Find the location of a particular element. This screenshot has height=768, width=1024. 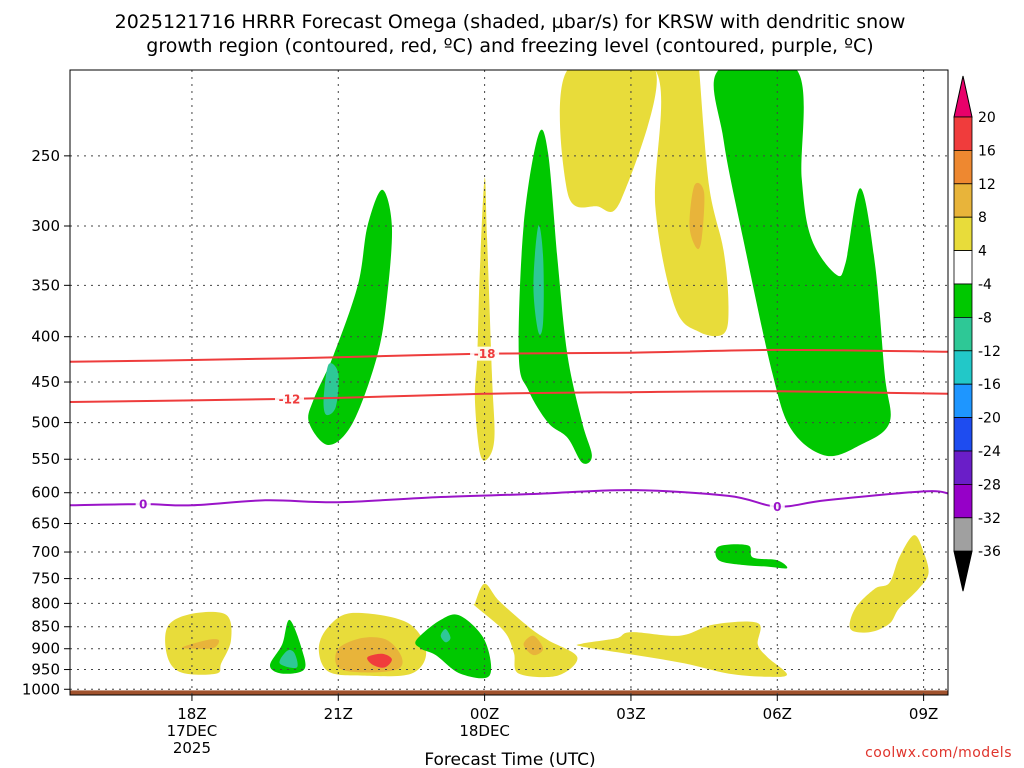

y-tick-label: 550 is located at coordinates (45, 459).